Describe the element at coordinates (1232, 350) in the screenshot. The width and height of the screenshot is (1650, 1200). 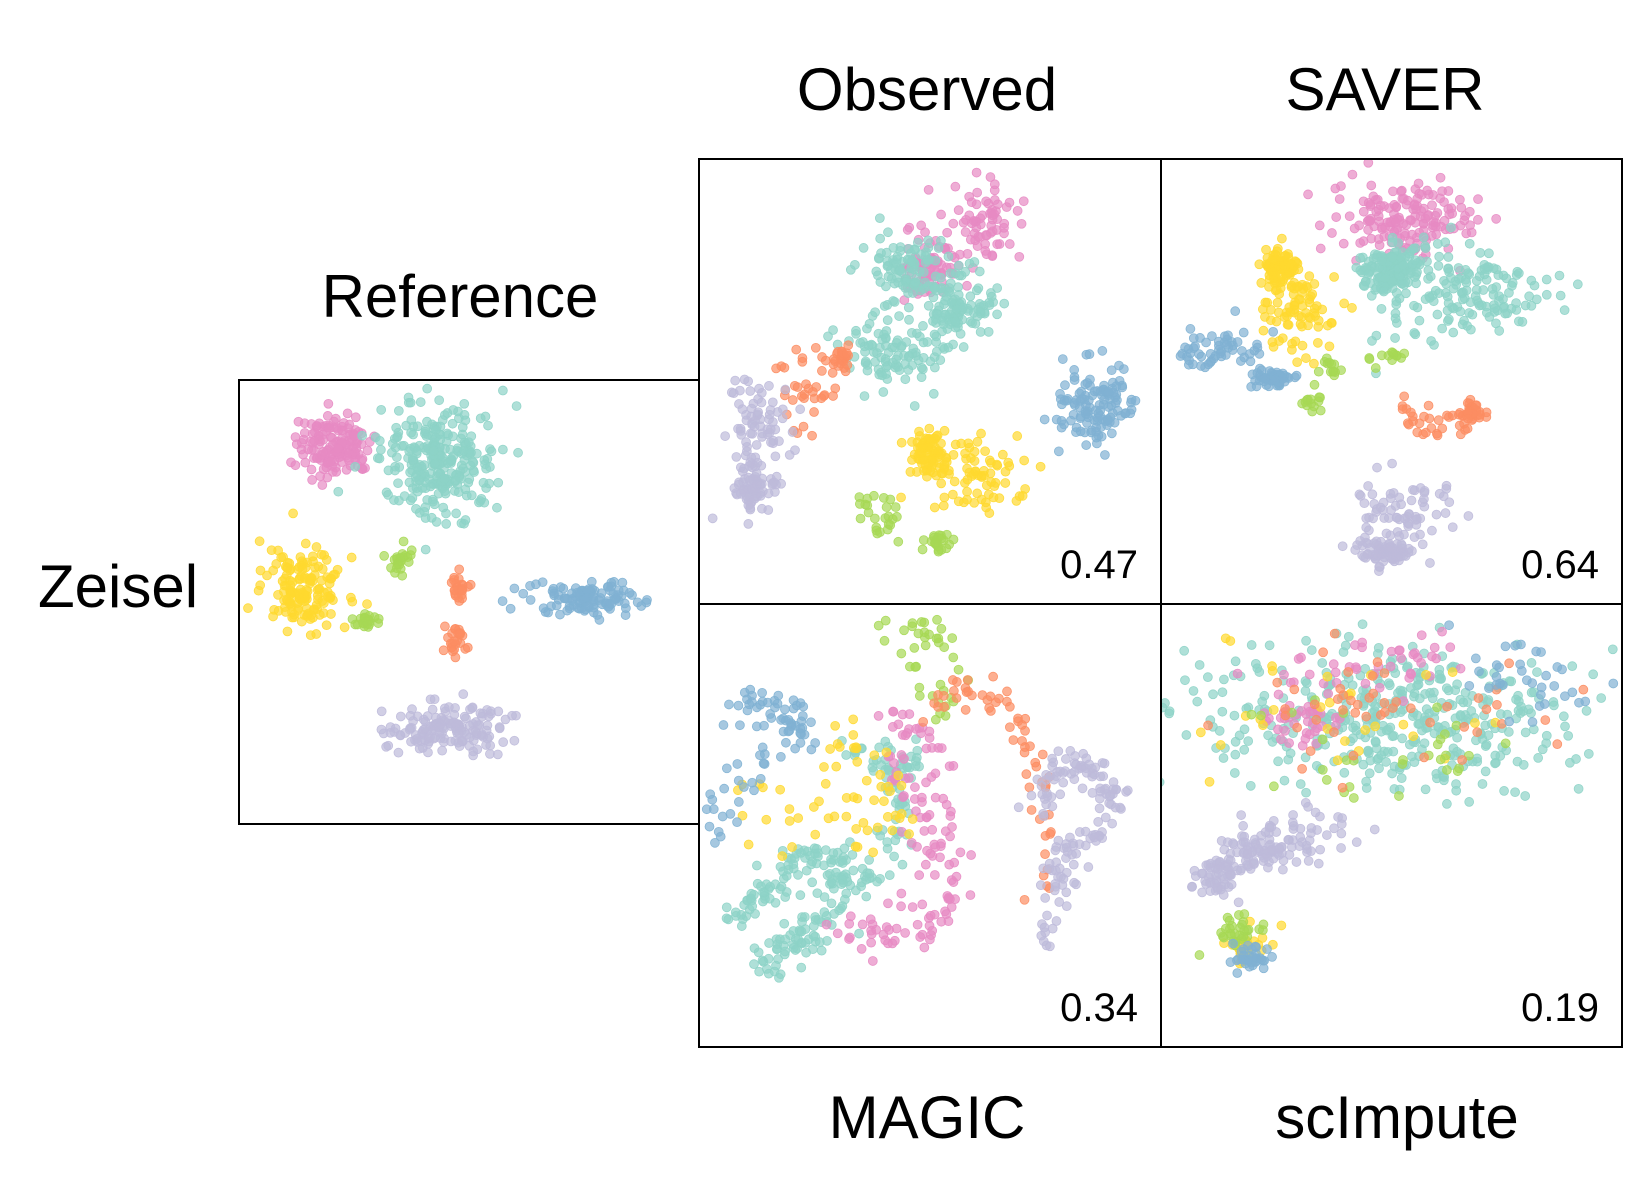
I see `saver-point-blue` at that location.